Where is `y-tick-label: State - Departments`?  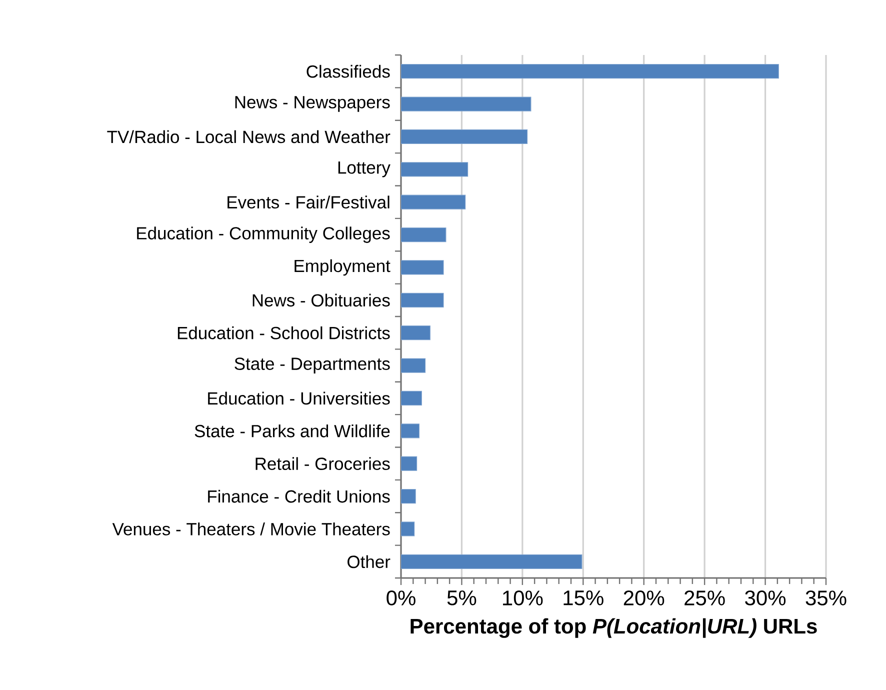 y-tick-label: State - Departments is located at coordinates (312, 366).